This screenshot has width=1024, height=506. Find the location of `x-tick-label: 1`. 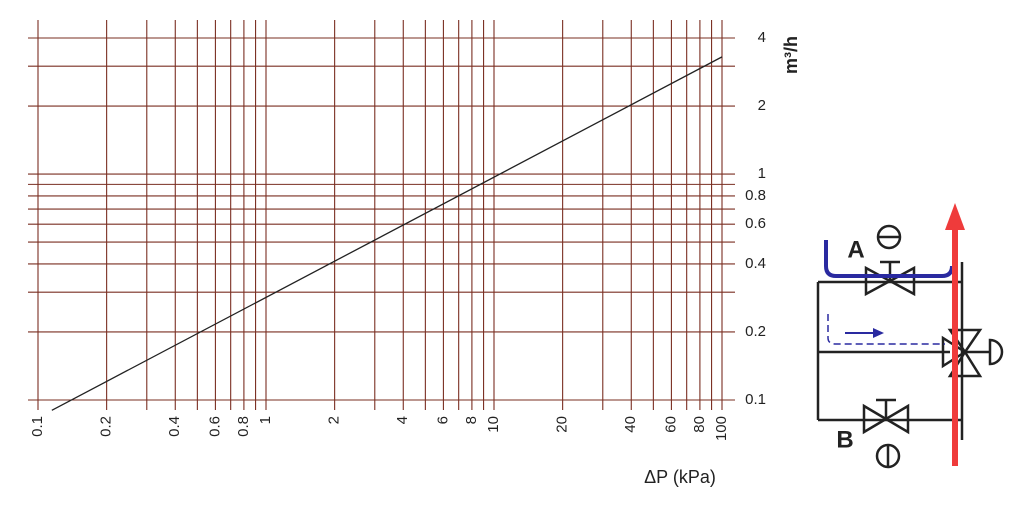

x-tick-label: 1 is located at coordinates (265, 420).